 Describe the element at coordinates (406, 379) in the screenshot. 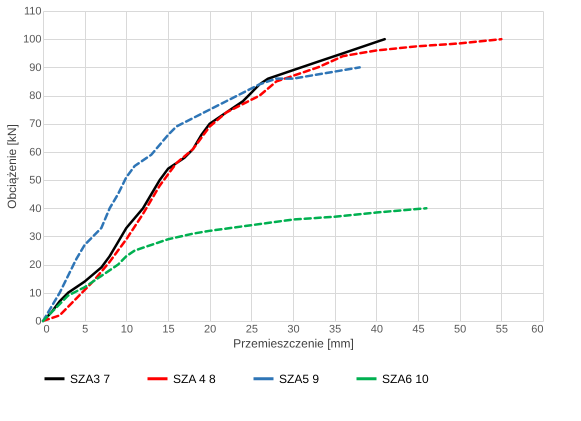

I see `legend-label: SZA6 10` at that location.